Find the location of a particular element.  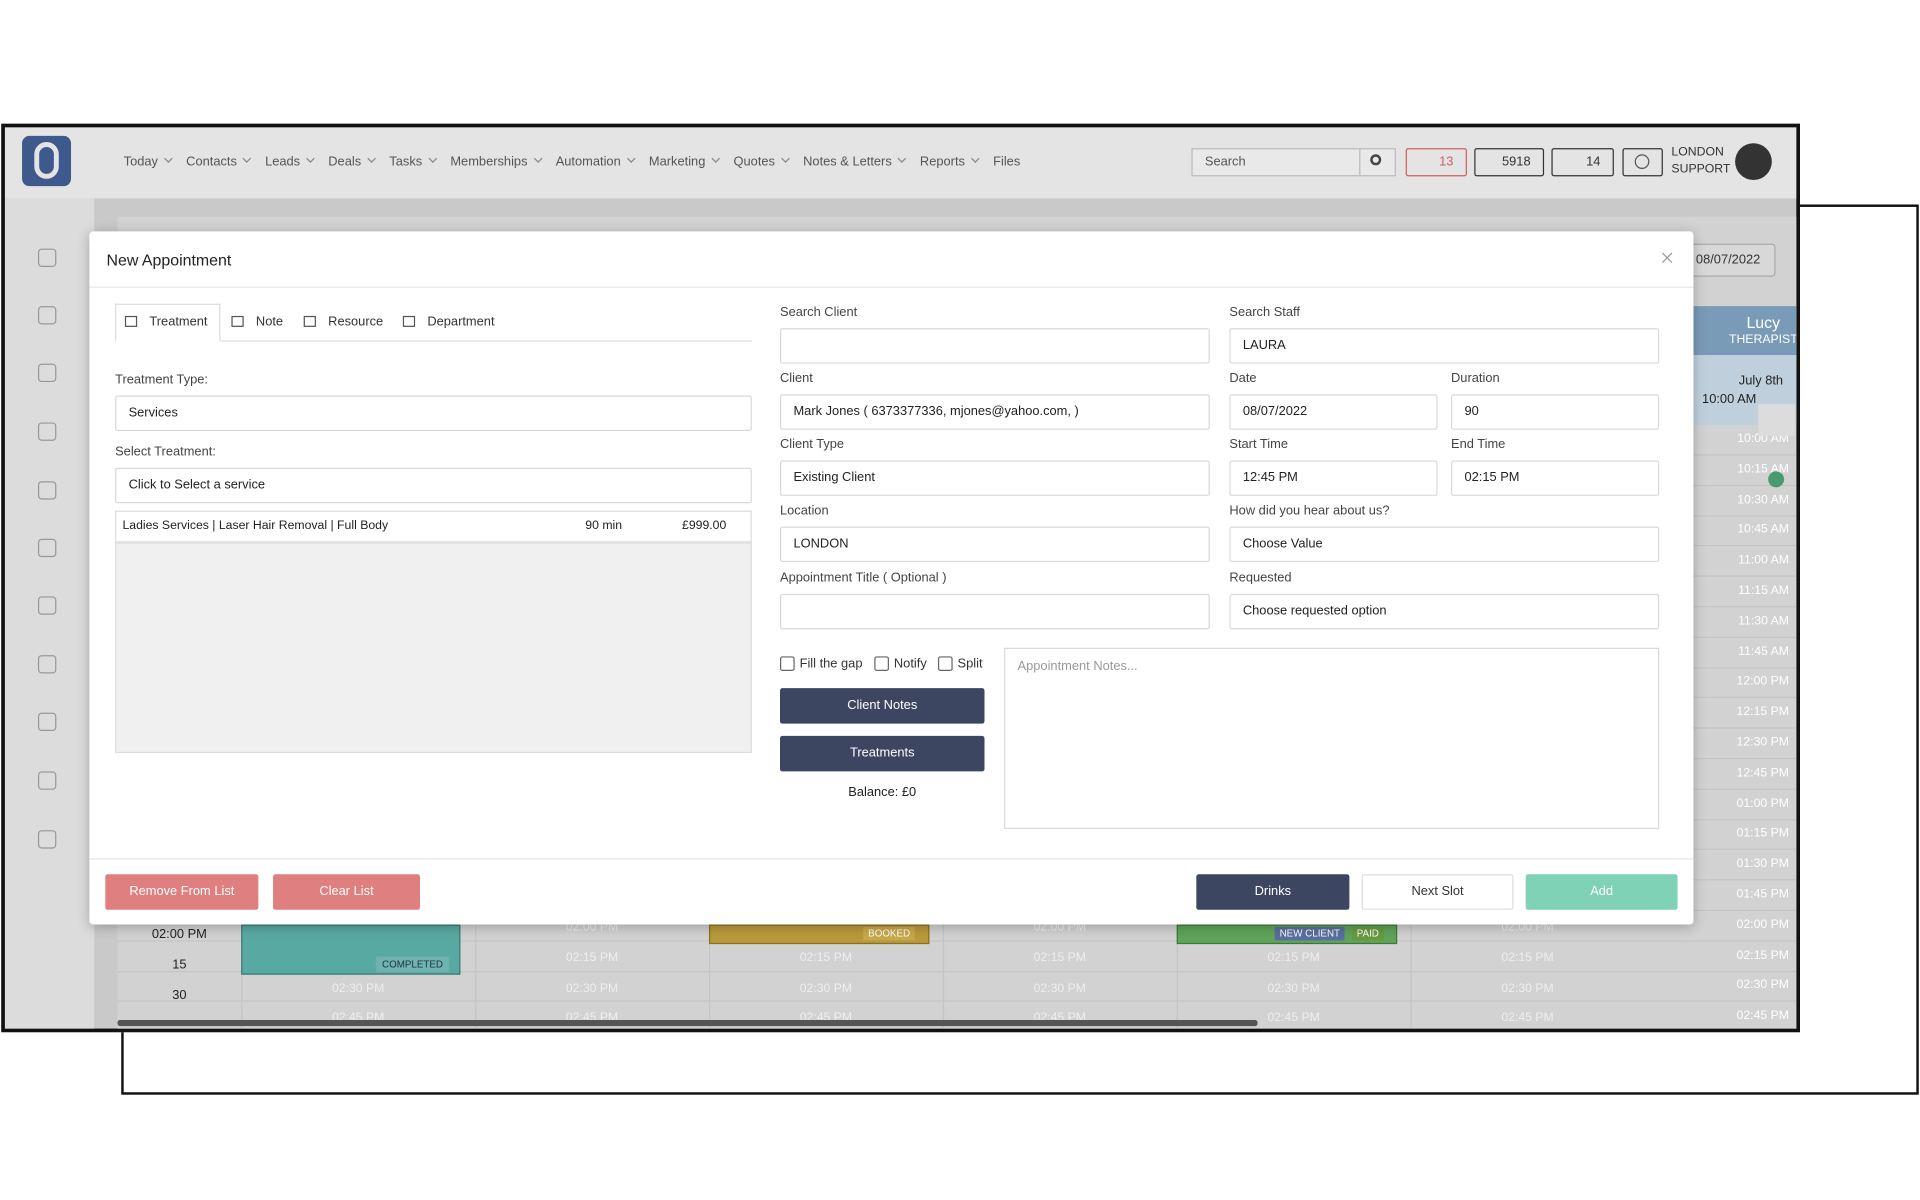

footer-button: Clear List is located at coordinates (347, 892).